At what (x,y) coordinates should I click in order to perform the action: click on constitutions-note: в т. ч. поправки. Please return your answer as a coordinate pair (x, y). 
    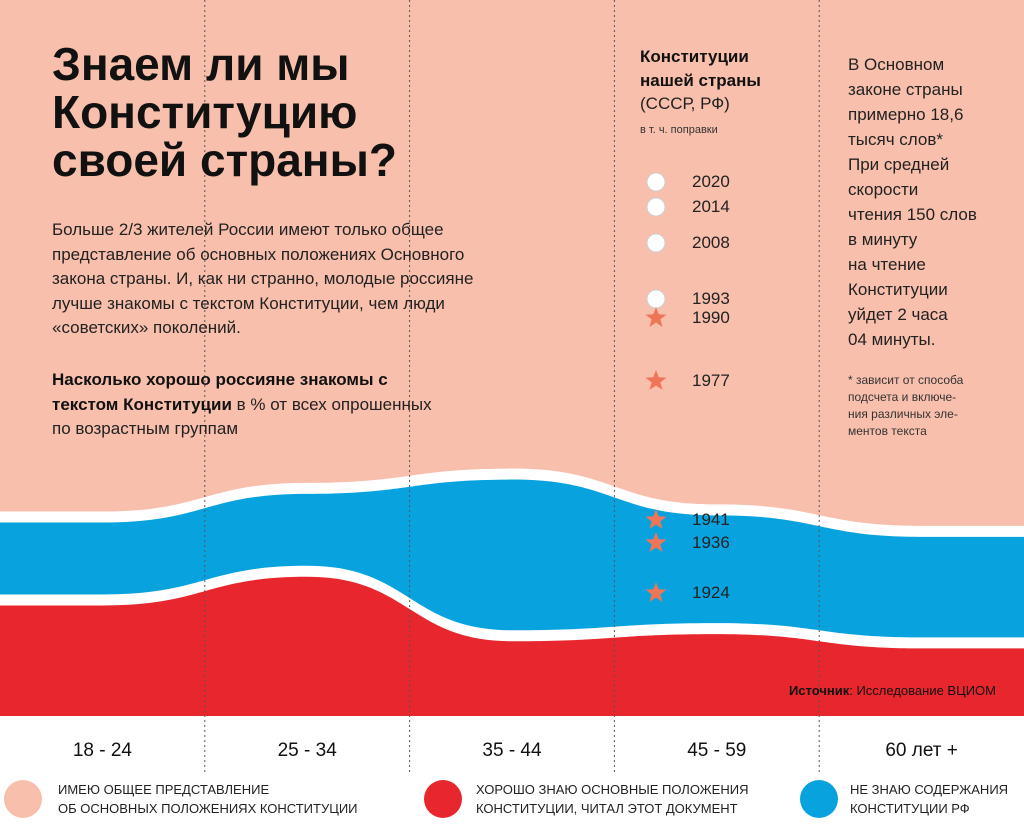
    Looking at the image, I should click on (679, 130).